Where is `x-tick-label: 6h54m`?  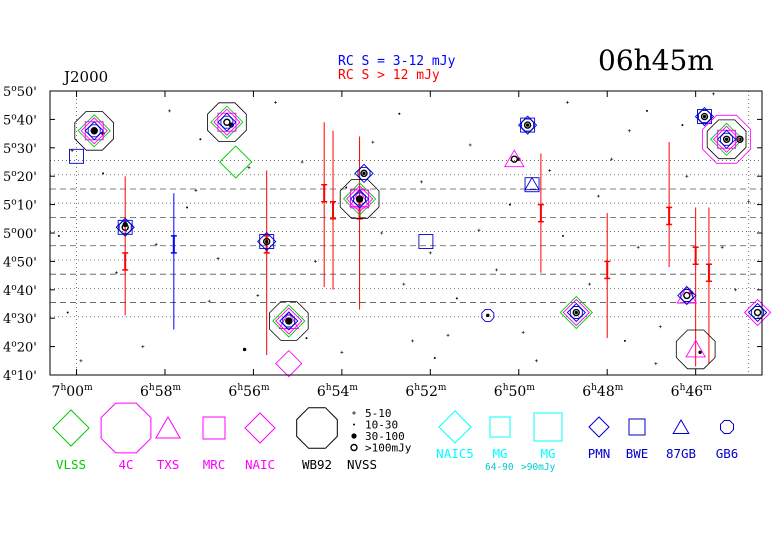
x-tick-label: 6h54m is located at coordinates (338, 391).